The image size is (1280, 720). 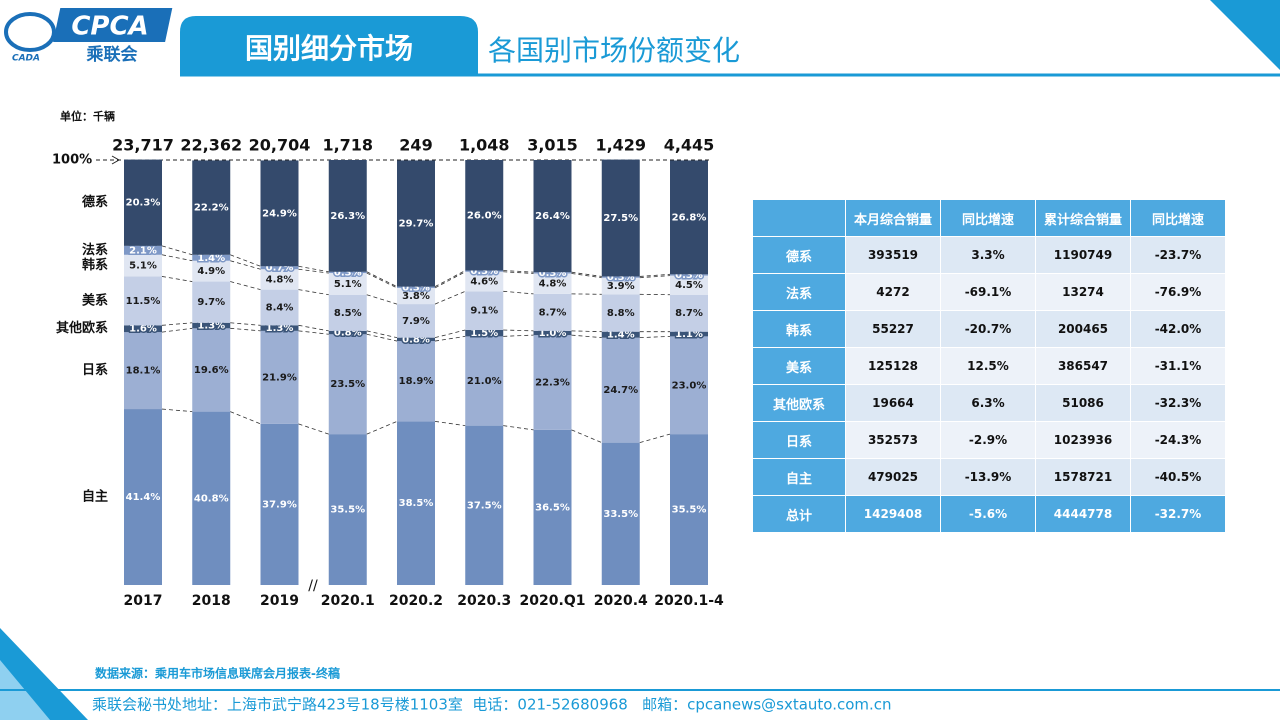 What do you see at coordinates (348, 313) in the screenshot?
I see `data-label: 8.5%` at bounding box center [348, 313].